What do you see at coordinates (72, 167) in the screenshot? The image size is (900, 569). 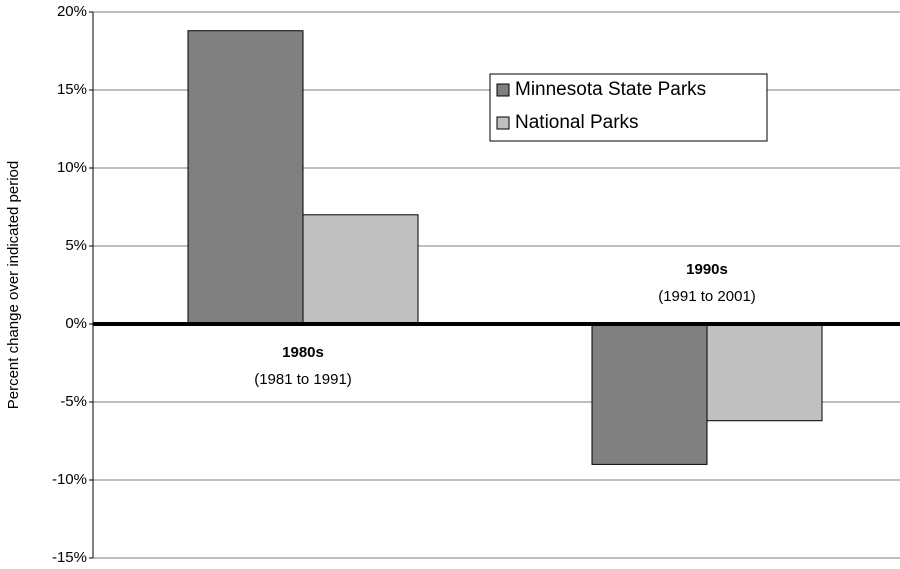 I see `y-tick-label: 10%` at bounding box center [72, 167].